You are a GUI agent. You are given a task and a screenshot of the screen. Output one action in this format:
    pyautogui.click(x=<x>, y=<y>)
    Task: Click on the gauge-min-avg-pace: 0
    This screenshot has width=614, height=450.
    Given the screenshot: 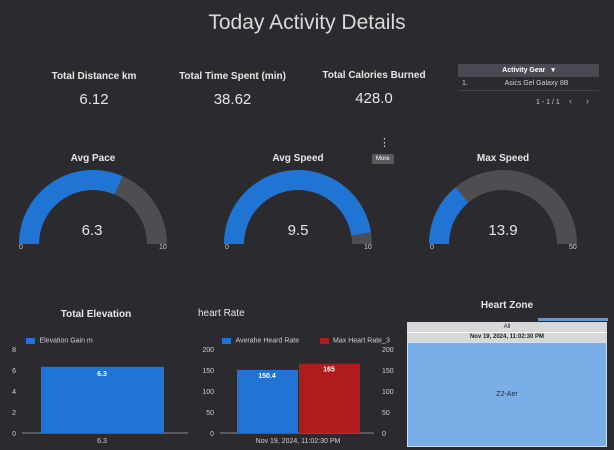 What is the action you would take?
    pyautogui.click(x=21, y=247)
    